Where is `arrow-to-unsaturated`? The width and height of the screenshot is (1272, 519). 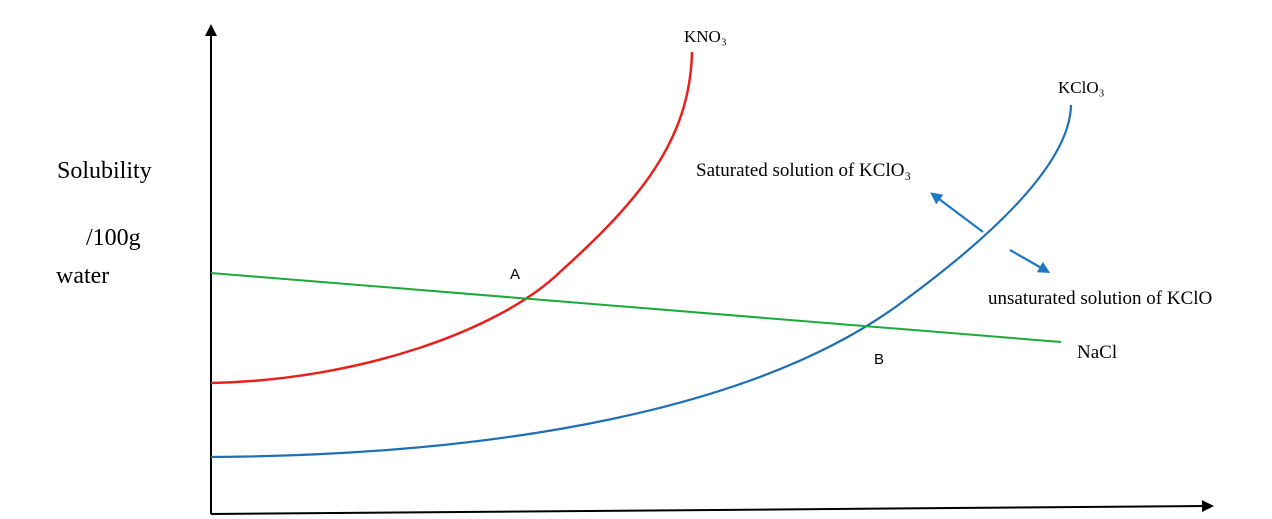 arrow-to-unsaturated is located at coordinates (1030, 261).